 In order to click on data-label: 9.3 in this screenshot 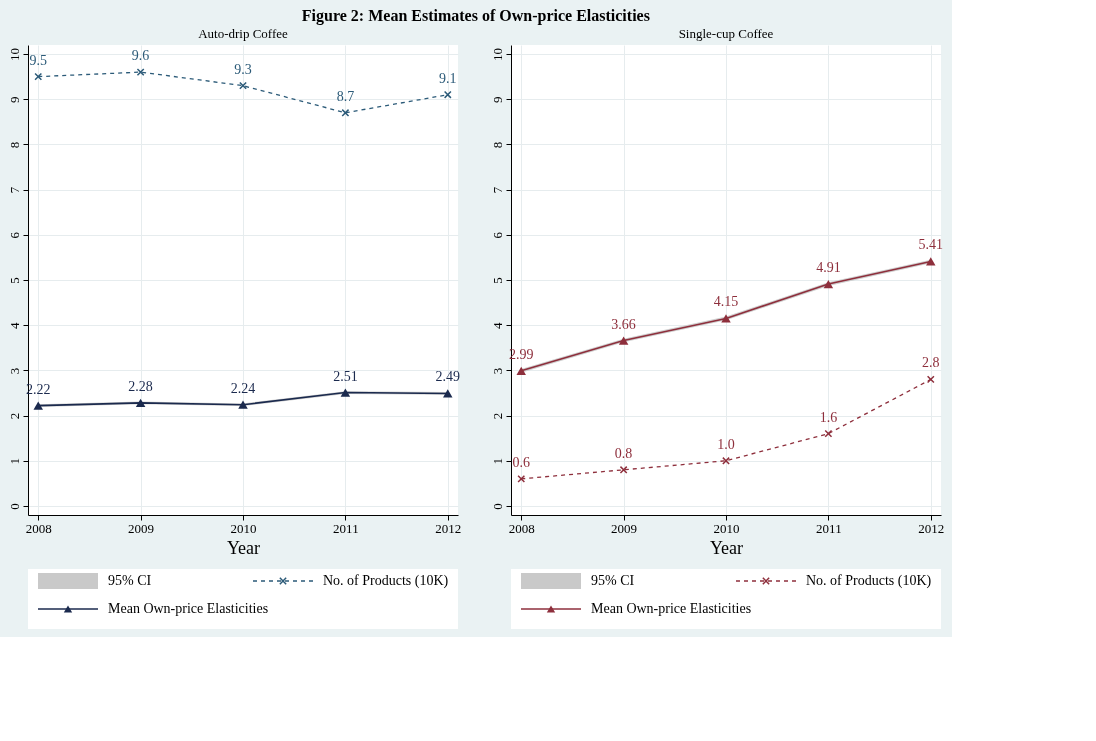, I will do `click(243, 69)`.